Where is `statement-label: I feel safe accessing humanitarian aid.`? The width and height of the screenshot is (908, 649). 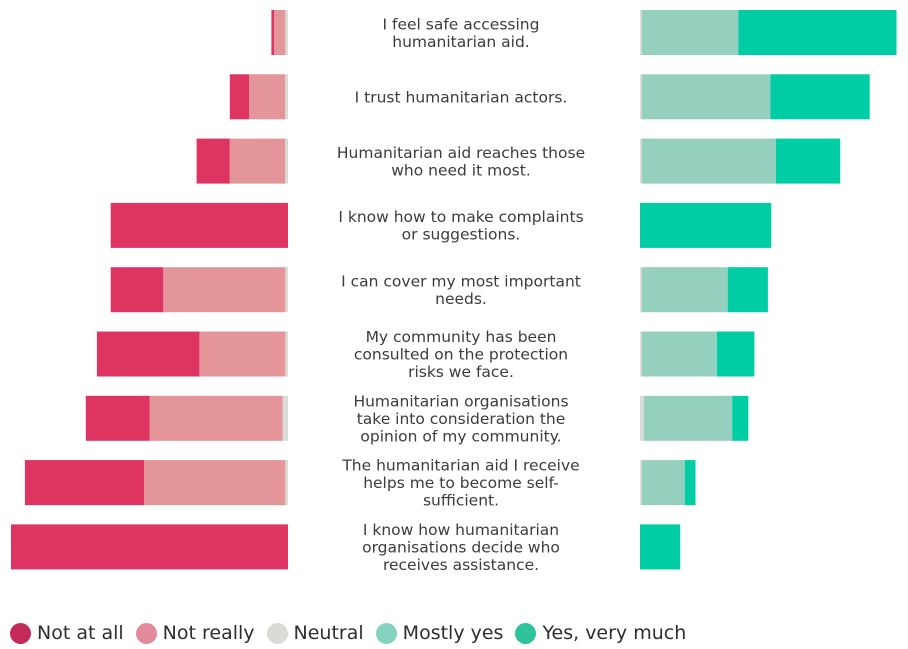
statement-label: I feel safe accessing humanitarian aid. is located at coordinates (461, 33).